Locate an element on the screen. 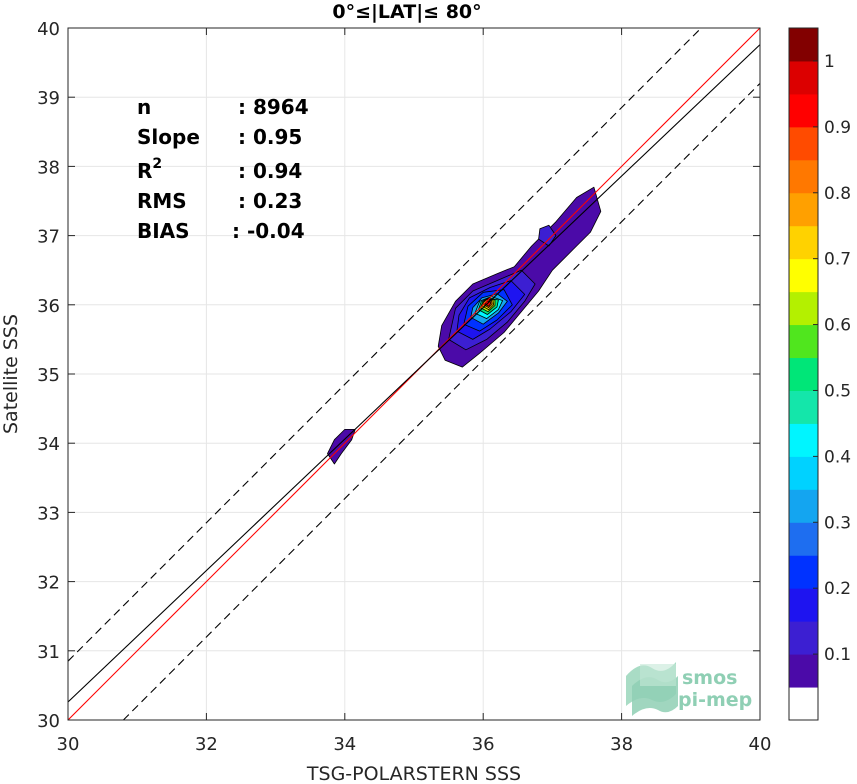  stat-rms-label: RMS is located at coordinates (162, 201).